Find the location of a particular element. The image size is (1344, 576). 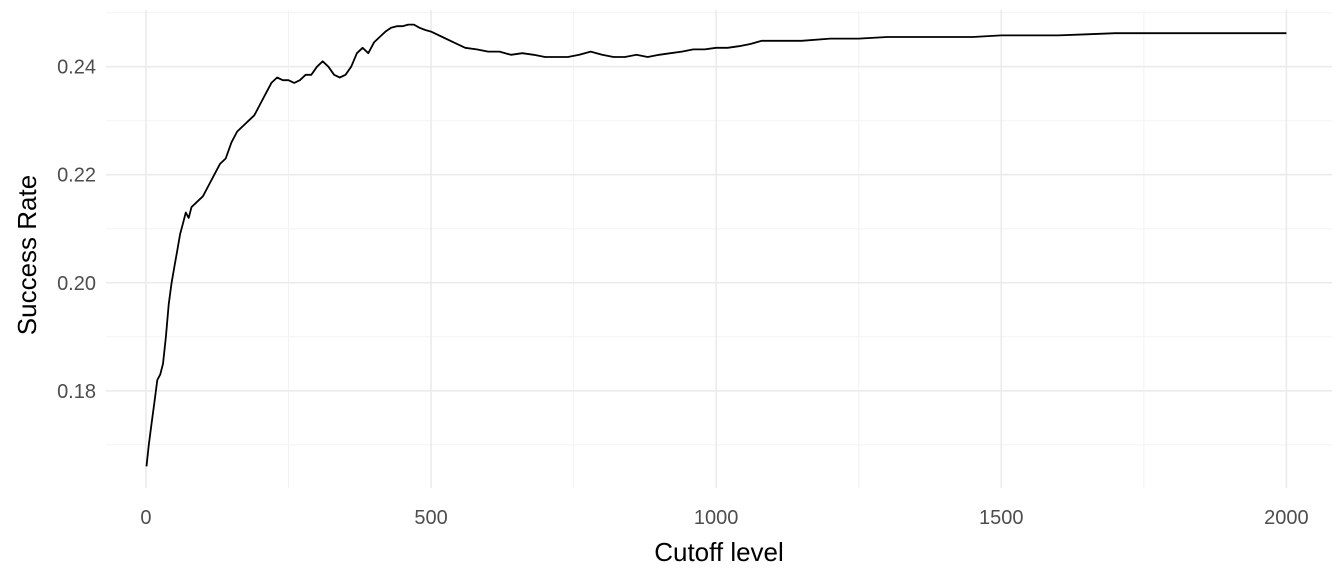

x-tick-label: 0 is located at coordinates (145, 518).